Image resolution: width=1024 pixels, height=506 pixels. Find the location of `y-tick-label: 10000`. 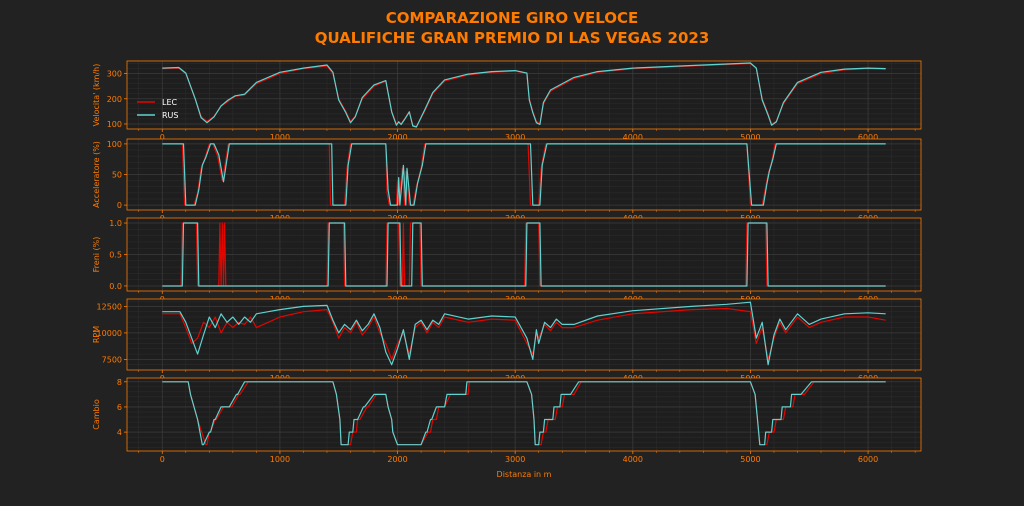

y-tick-label: 10000 is located at coordinates (109, 333).